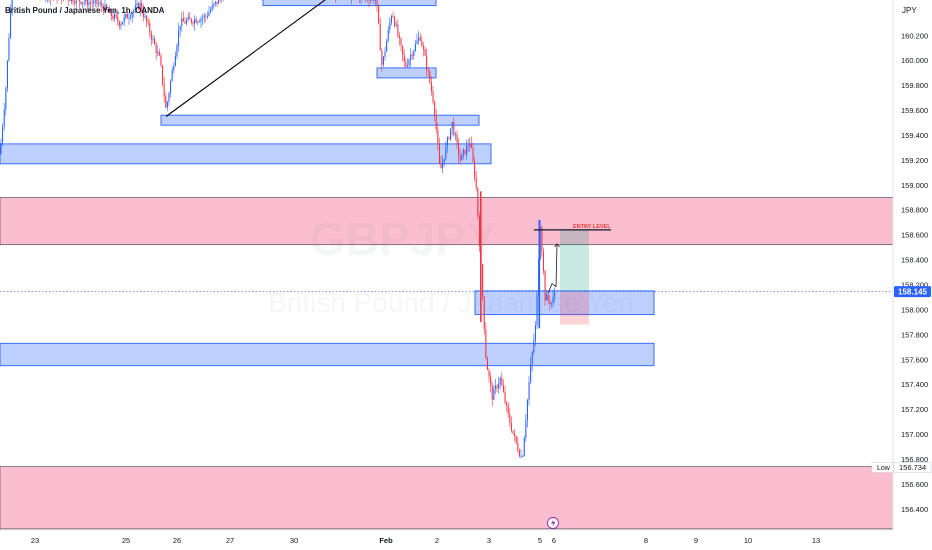  Describe the element at coordinates (574, 308) in the screenshot. I see `loss-zone` at that location.